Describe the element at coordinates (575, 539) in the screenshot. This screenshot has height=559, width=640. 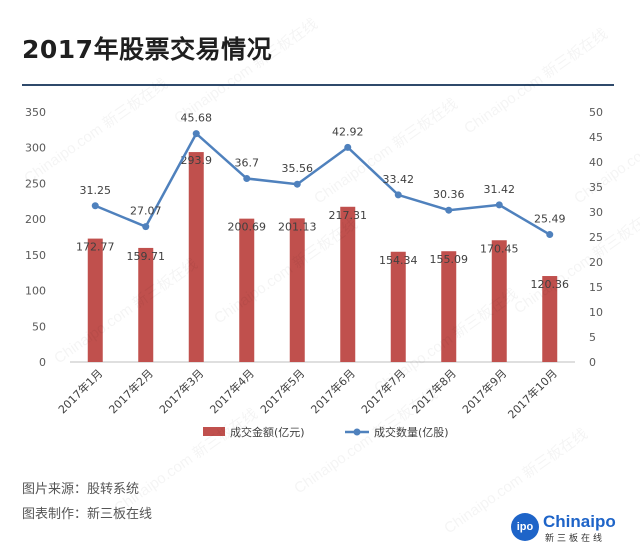
I see `logo-subtitle: 新三板在线` at that location.